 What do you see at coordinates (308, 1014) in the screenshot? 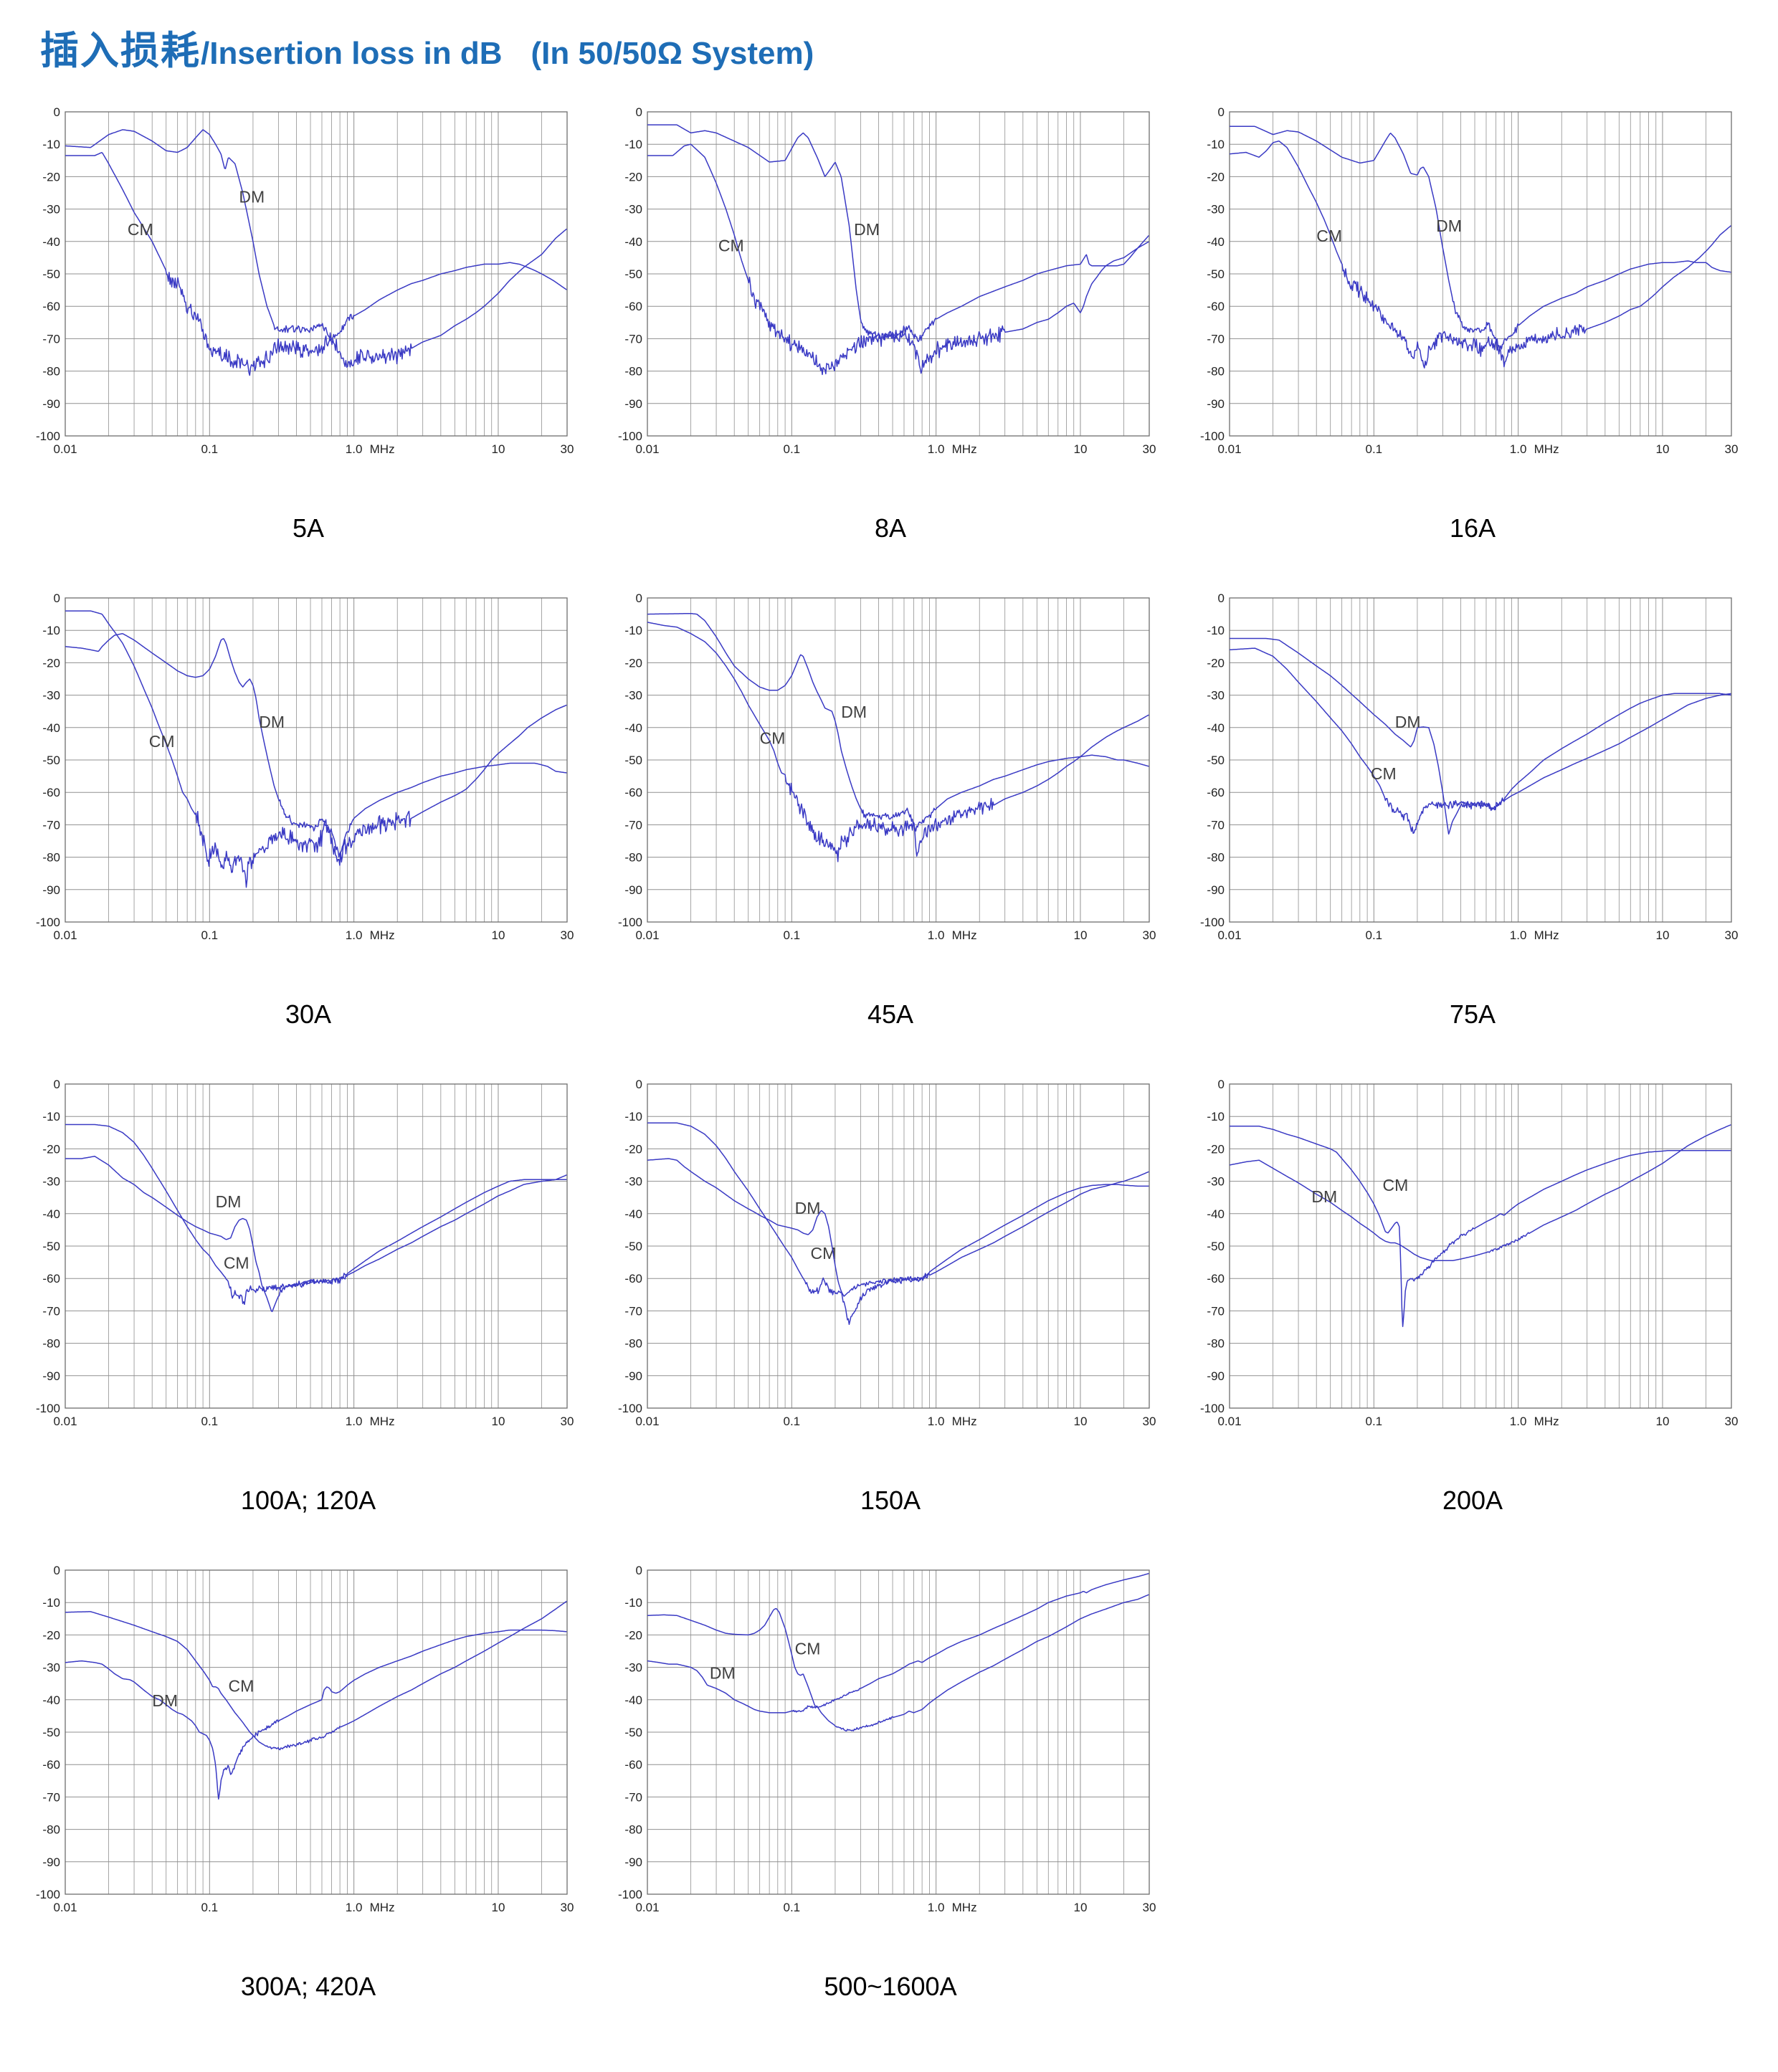
I see `chart-caption: 30A` at bounding box center [308, 1014].